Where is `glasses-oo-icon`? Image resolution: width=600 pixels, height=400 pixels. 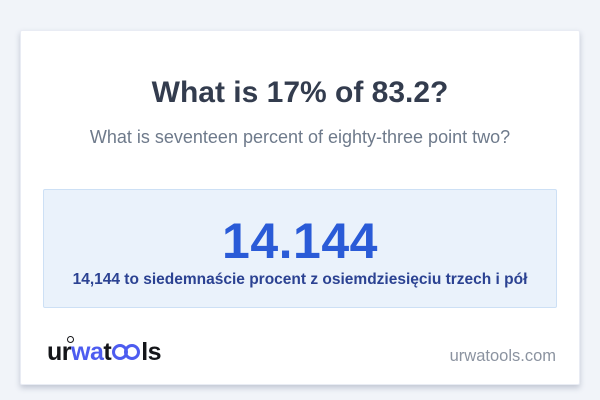 glasses-oo-icon is located at coordinates (126, 352).